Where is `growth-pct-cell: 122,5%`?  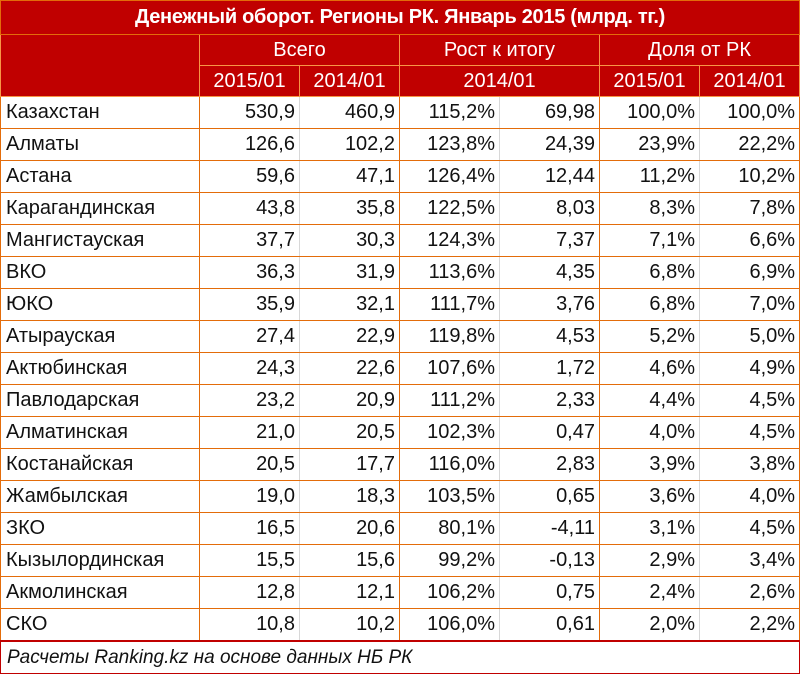
growth-pct-cell: 122,5% is located at coordinates (449, 208).